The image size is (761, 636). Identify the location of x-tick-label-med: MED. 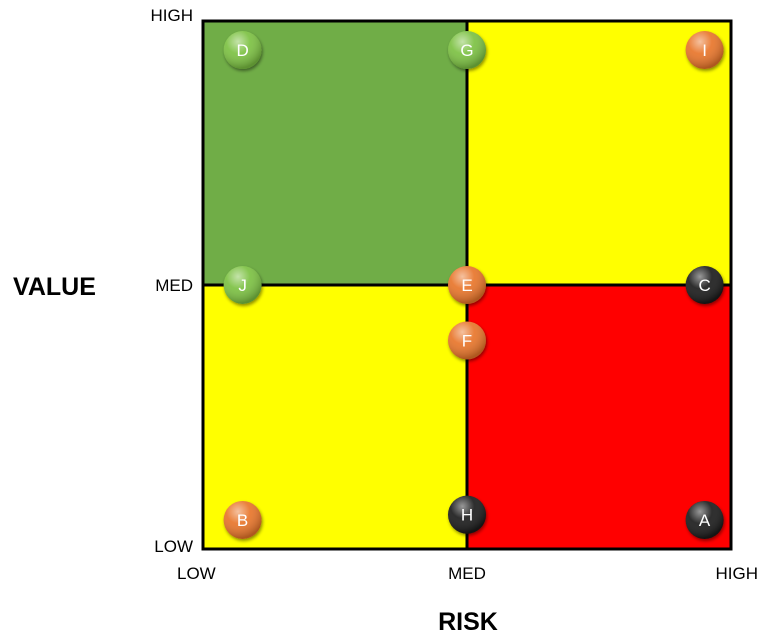
(467, 573).